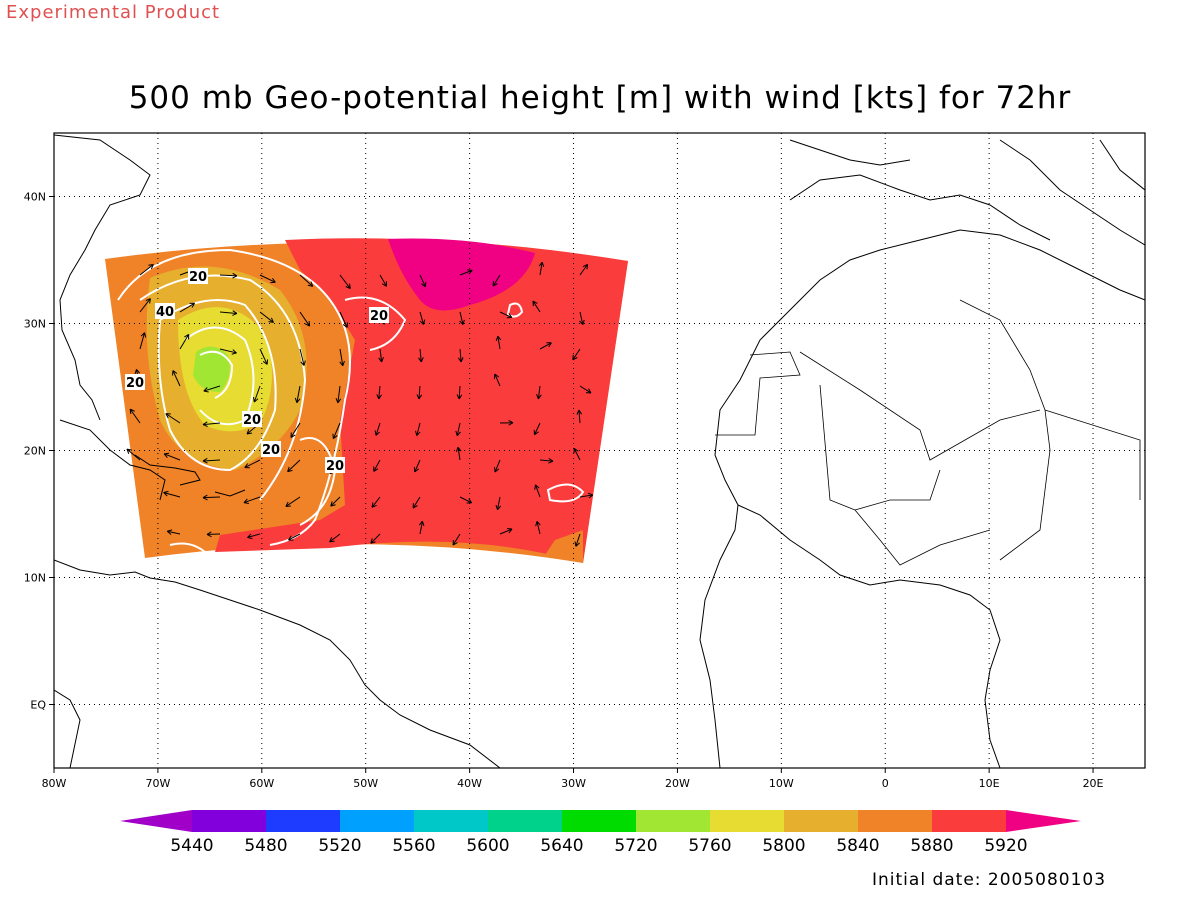 The image size is (1200, 900). What do you see at coordinates (781, 783) in the screenshot?
I see `x-tick-label: 10W` at bounding box center [781, 783].